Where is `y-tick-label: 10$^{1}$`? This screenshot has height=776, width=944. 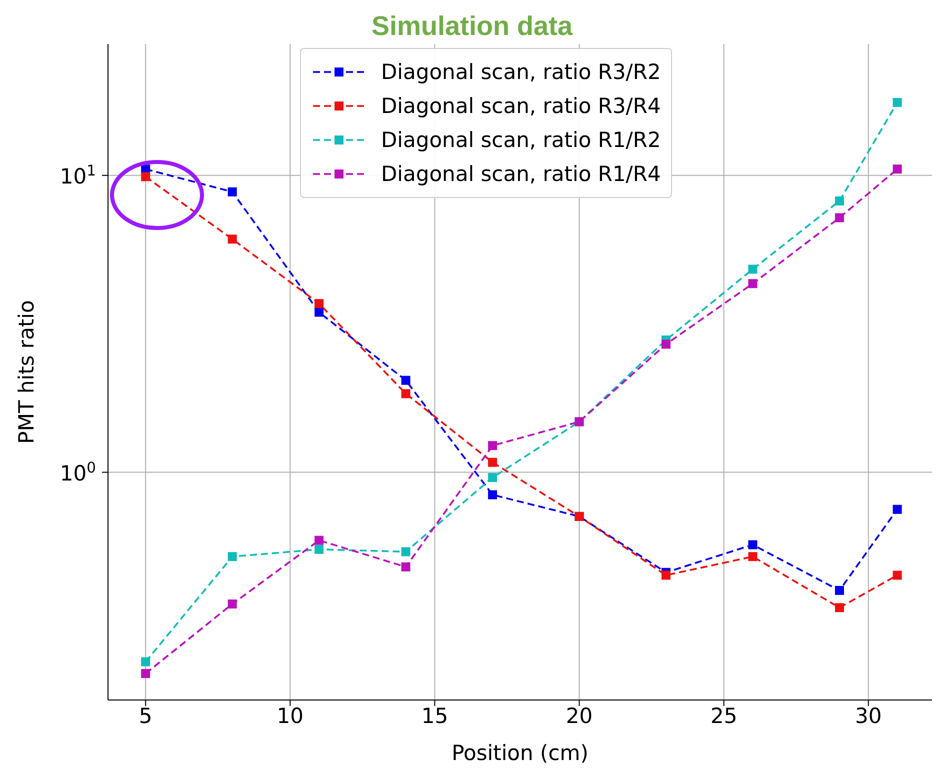
y-tick-label: 10$^{1}$ is located at coordinates (78, 175).